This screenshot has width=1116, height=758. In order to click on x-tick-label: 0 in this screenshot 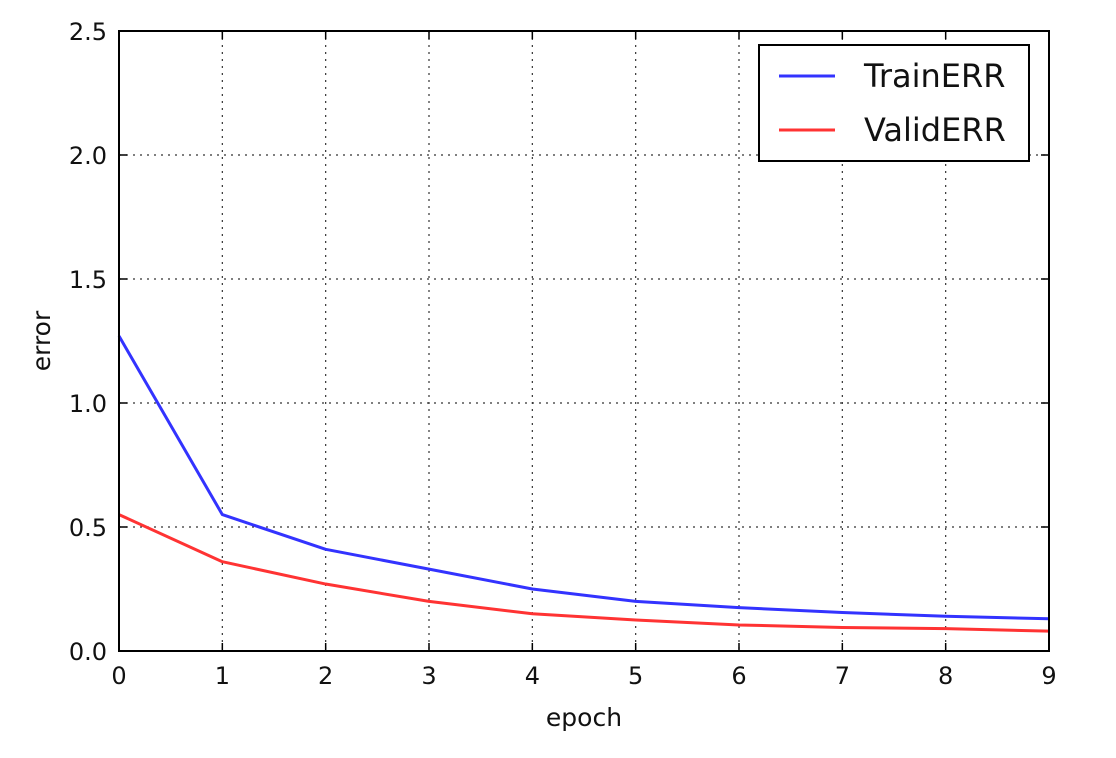, I will do `click(118, 676)`.